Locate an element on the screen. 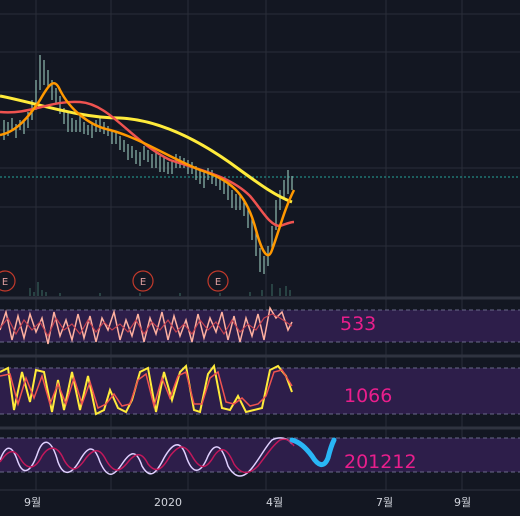 The height and width of the screenshot is (516, 520). volume-bars is located at coordinates (160, 289).